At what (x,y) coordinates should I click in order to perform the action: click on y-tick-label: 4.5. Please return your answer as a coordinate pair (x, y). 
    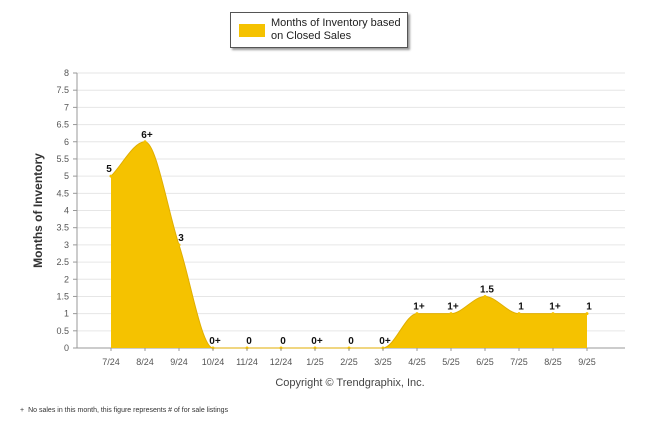
    Looking at the image, I should click on (62, 193).